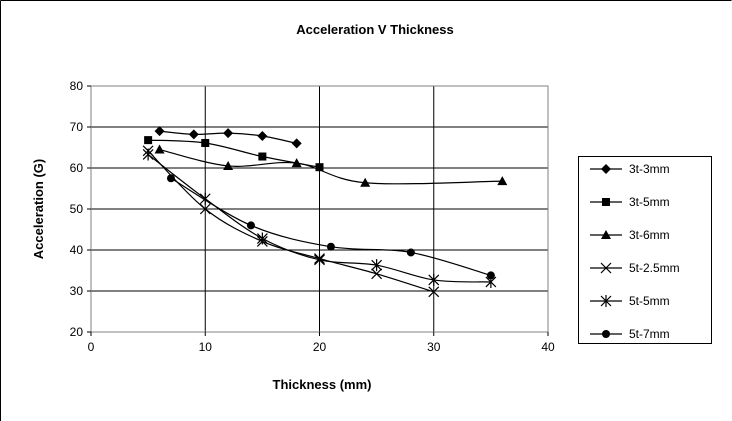 The height and width of the screenshot is (421, 732). What do you see at coordinates (77, 291) in the screenshot?
I see `y-tick-label: 30` at bounding box center [77, 291].